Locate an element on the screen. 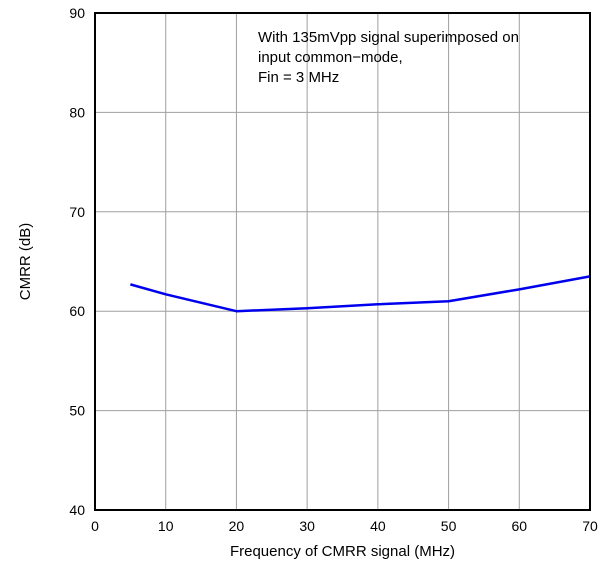  y-tick-labels: 40 50 60 70 80 90 is located at coordinates (77, 261).